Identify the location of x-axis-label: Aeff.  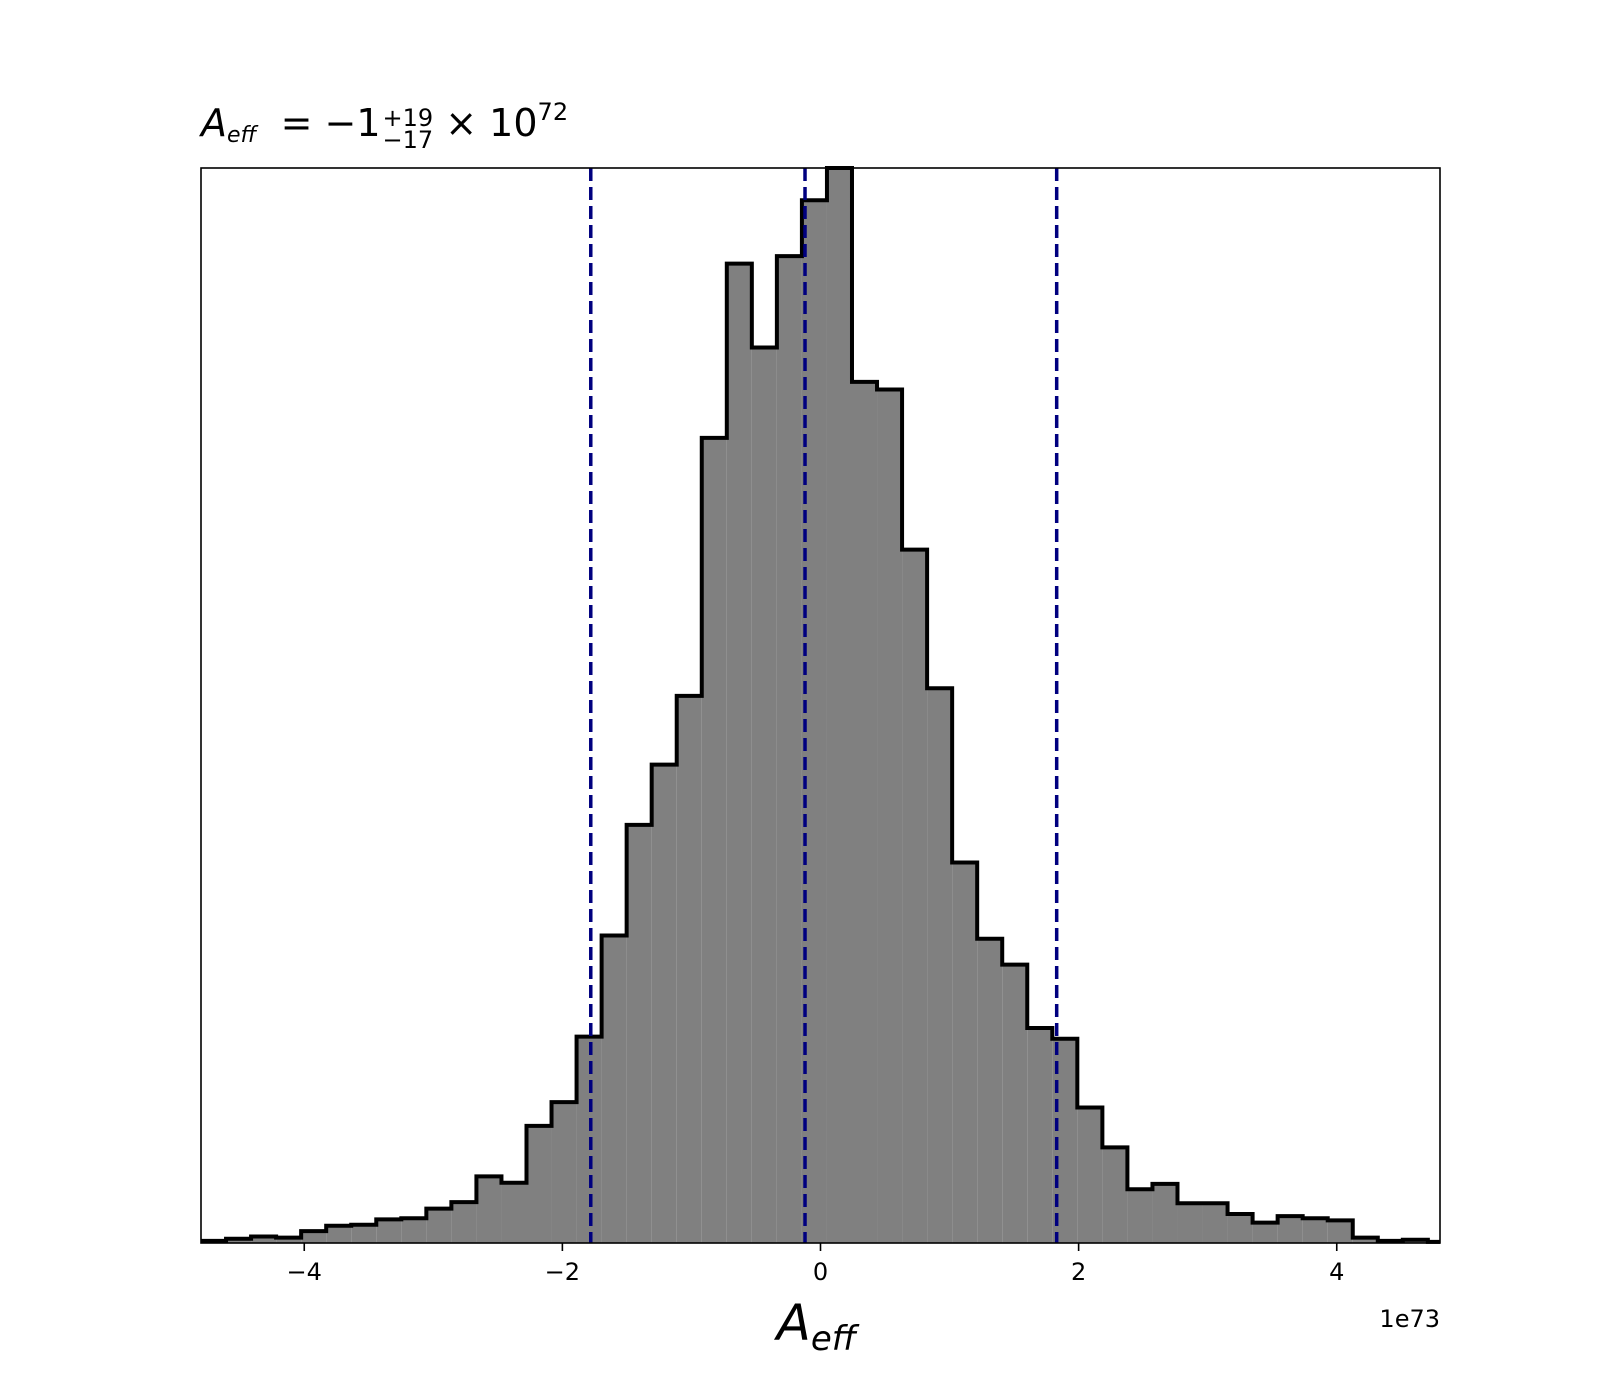
(817, 1326).